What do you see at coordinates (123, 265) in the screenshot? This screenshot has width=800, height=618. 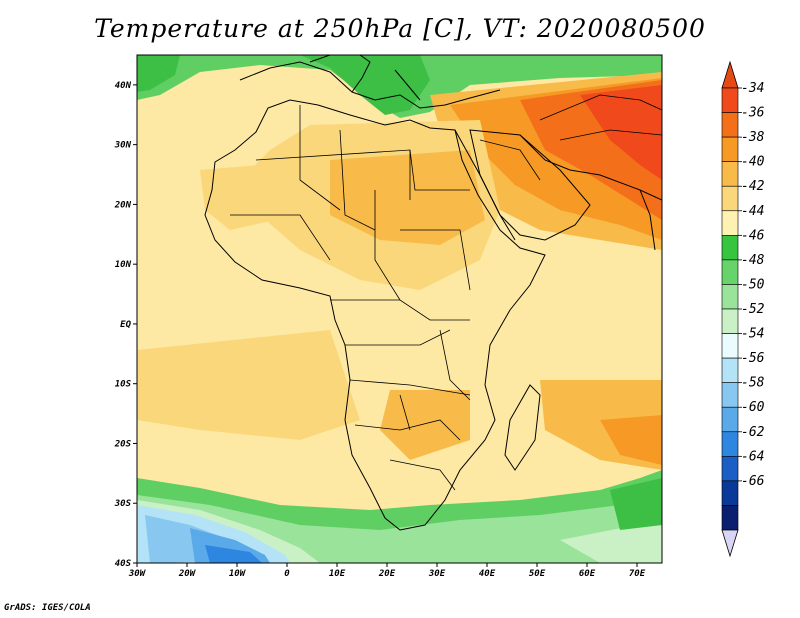 I see `y-tick-label: 10N` at bounding box center [123, 265].